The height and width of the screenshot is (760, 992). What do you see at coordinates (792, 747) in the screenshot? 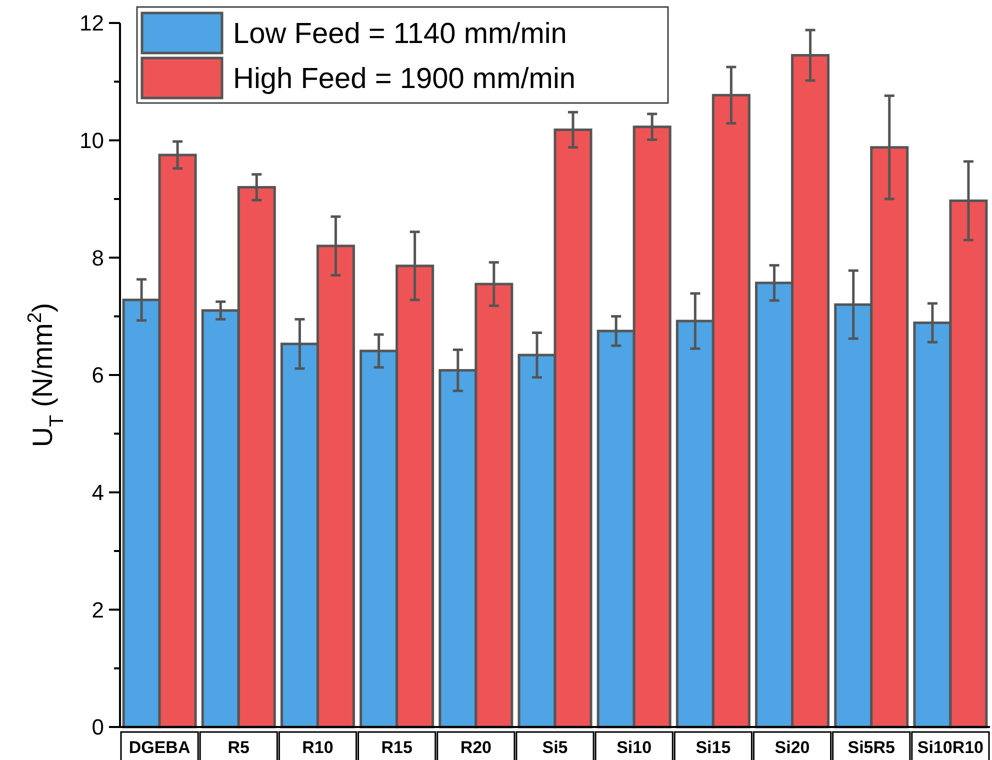
I see `x-tick-label: Si20` at bounding box center [792, 747].